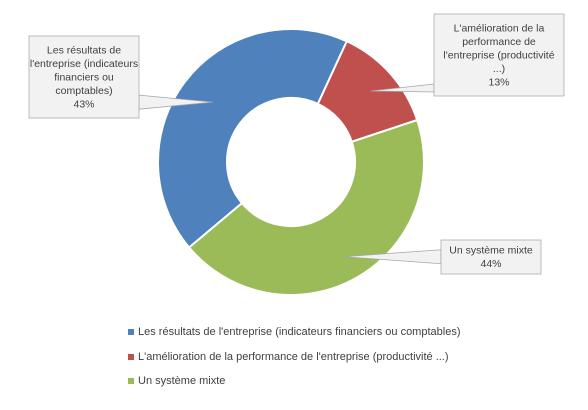  I want to click on data-label-text-resultats: Les résultats de, so click(84, 50).